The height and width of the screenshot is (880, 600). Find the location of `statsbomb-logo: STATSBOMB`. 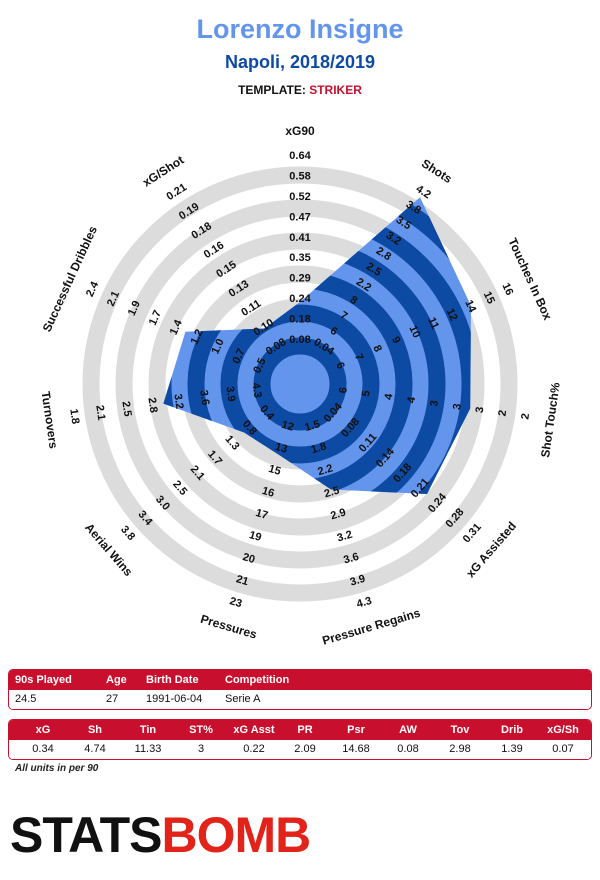

statsbomb-logo: STATSBOMB is located at coordinates (160, 835).